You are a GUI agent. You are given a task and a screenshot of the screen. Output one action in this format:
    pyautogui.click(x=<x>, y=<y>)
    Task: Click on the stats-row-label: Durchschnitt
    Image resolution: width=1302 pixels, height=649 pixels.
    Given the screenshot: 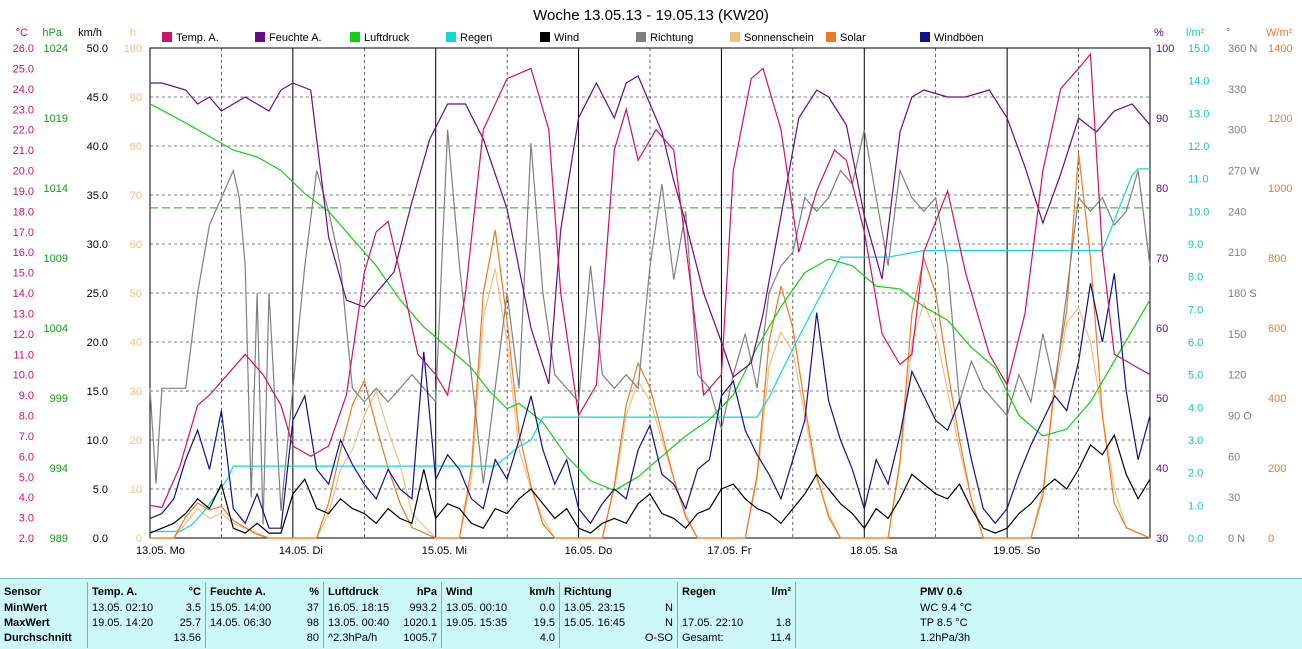 What is the action you would take?
    pyautogui.click(x=38, y=638)
    